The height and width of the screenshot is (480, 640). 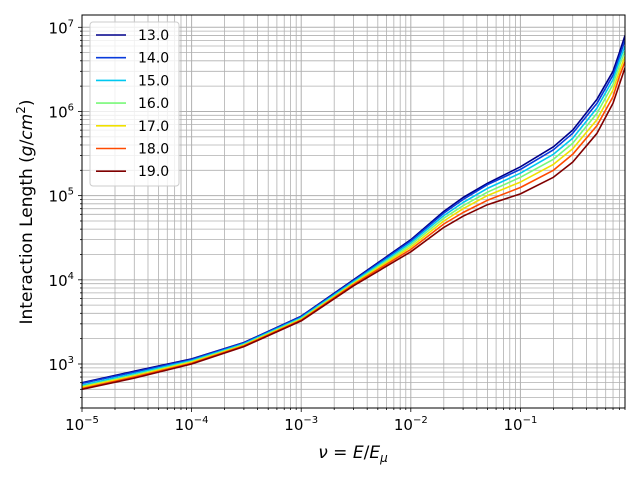 I want to click on x-tick-label: 10⁻¹, so click(x=520, y=424).